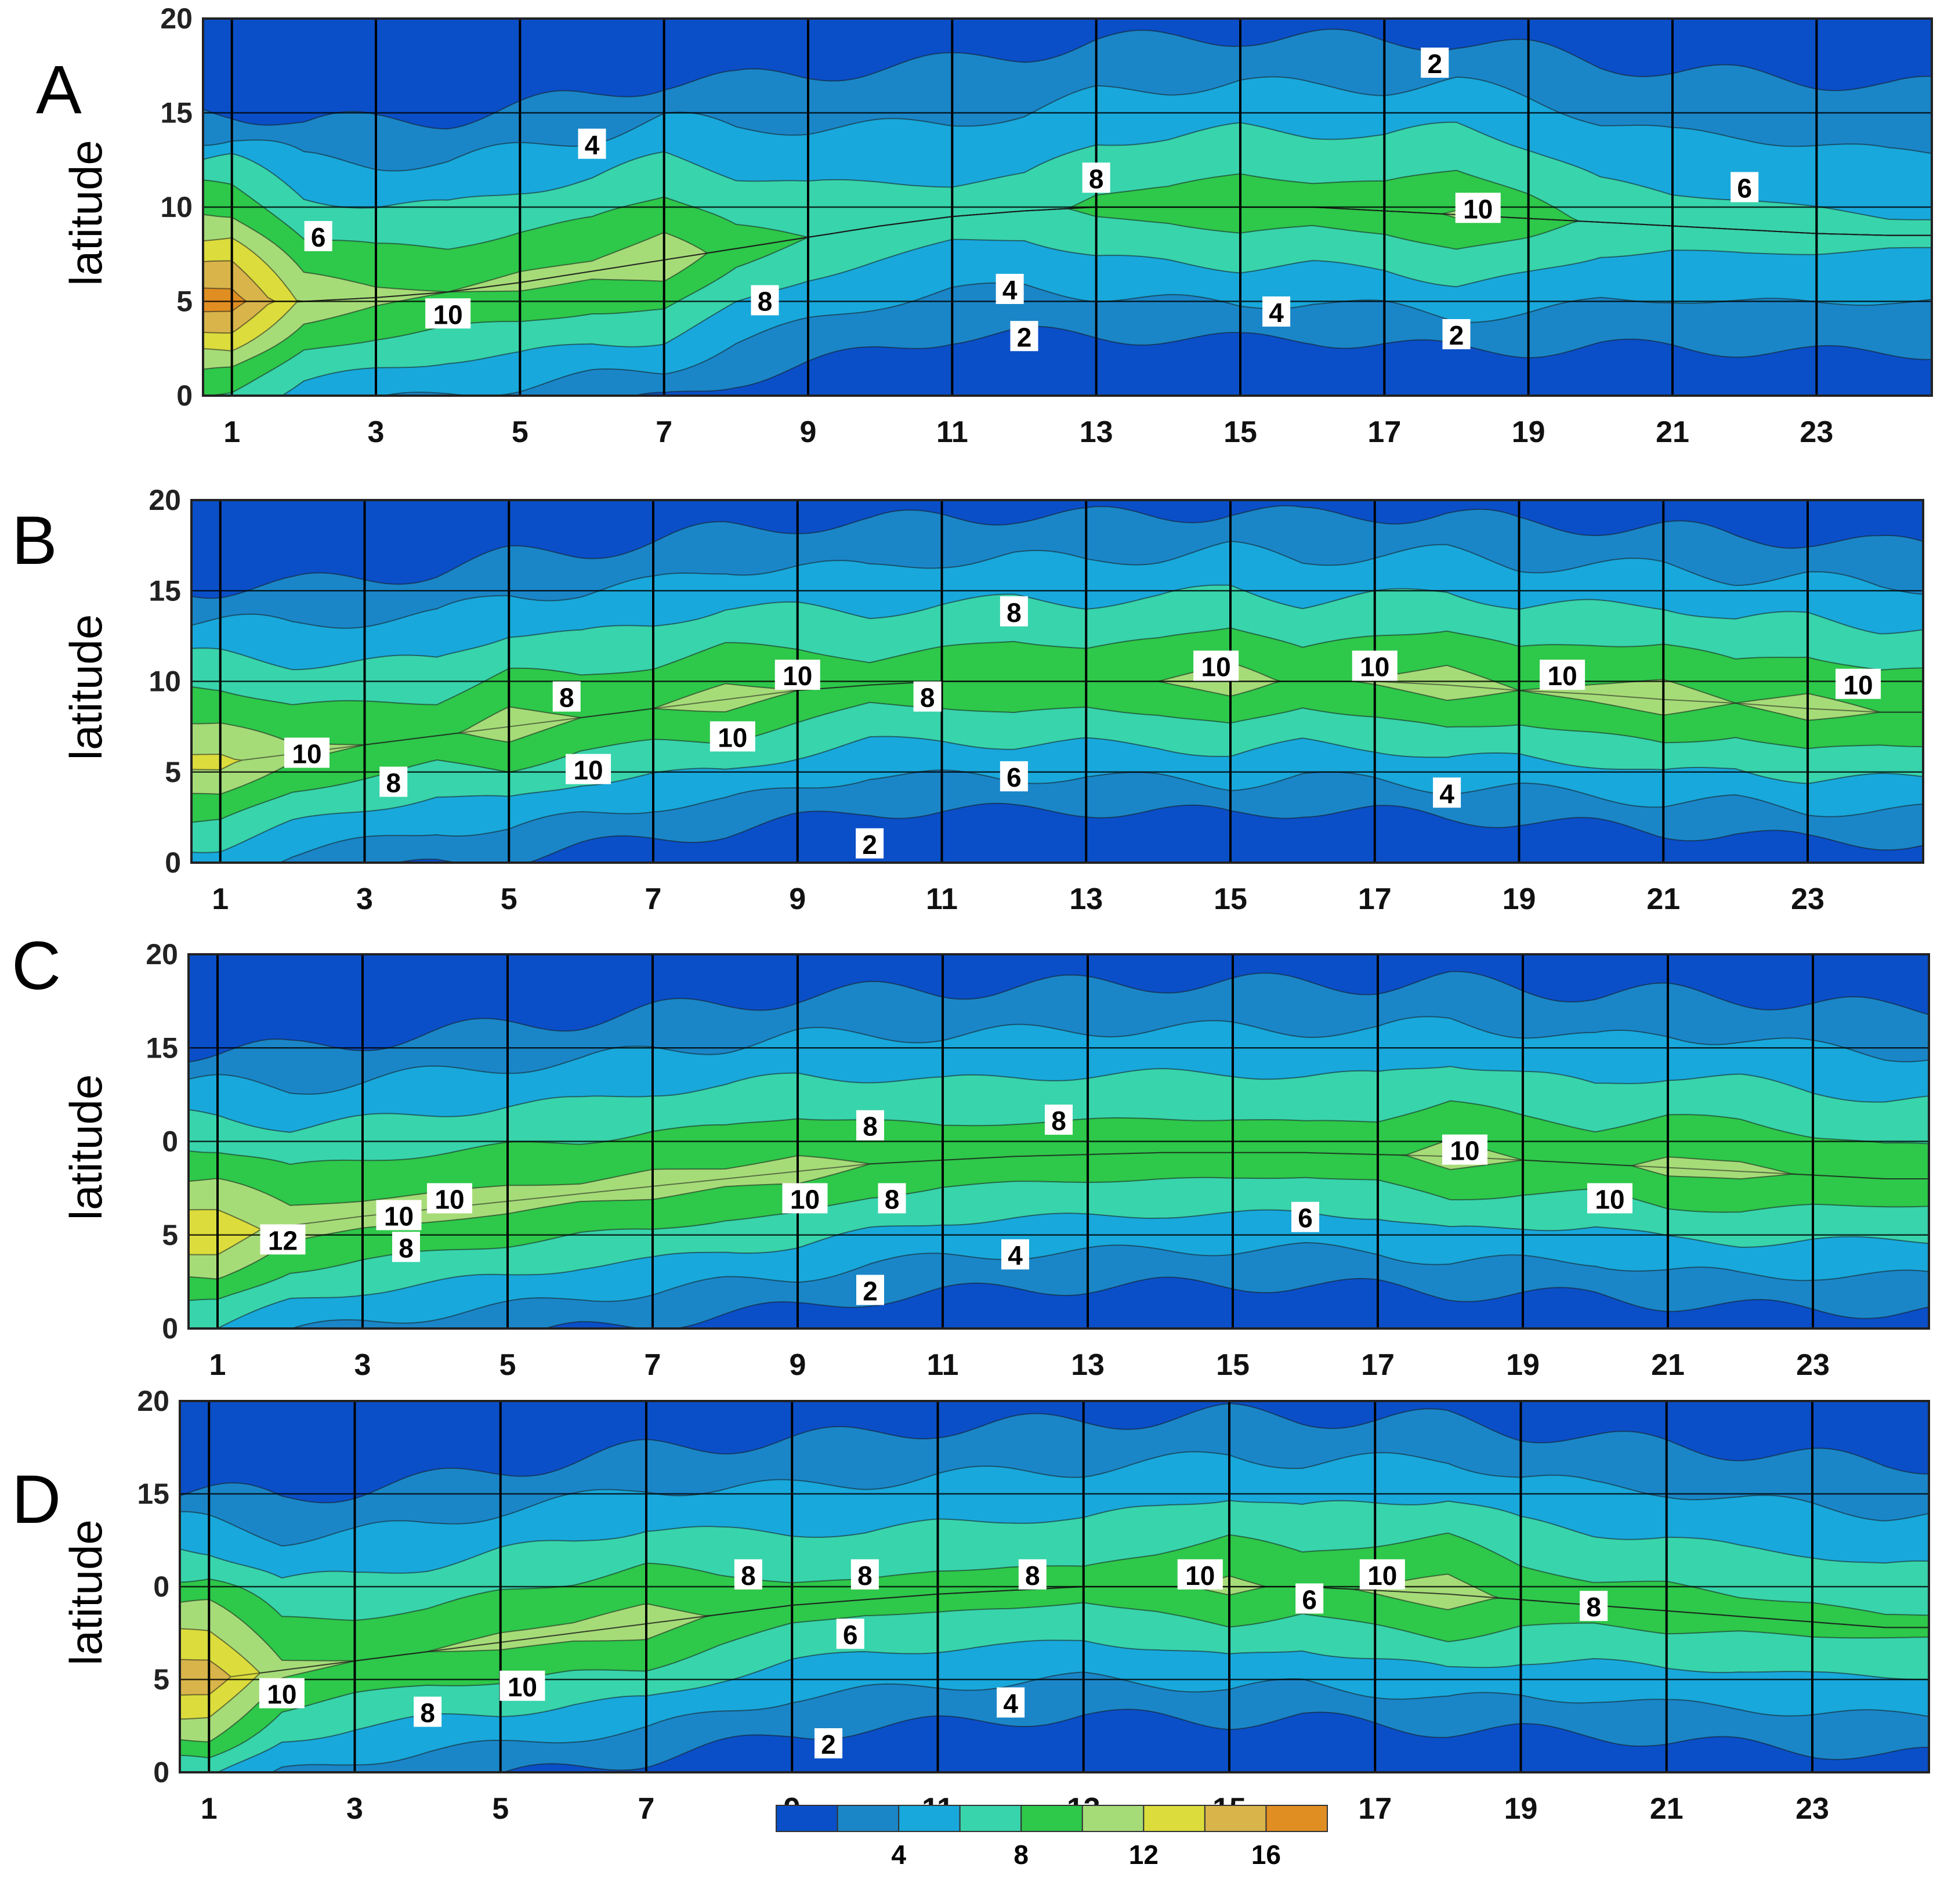  I want to click on colorbar-tick-label: 12, so click(1144, 1855).